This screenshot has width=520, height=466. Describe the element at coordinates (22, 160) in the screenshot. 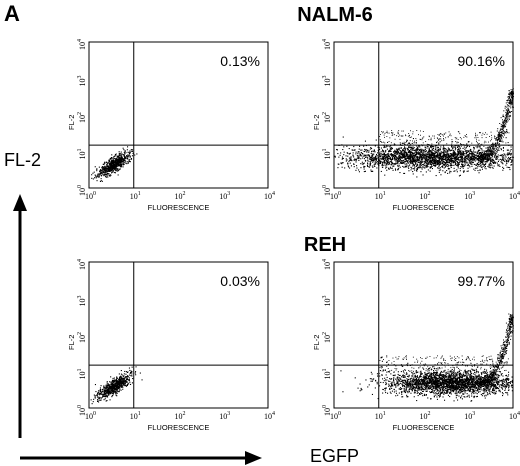

I see `global-y-axis-label: FL-2` at that location.